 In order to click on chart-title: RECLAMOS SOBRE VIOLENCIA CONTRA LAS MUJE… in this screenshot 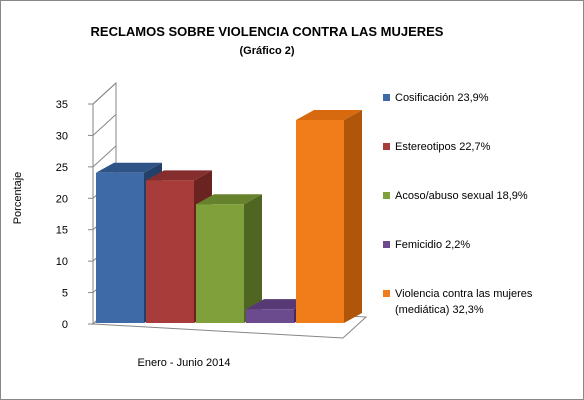, I will do `click(267, 31)`.